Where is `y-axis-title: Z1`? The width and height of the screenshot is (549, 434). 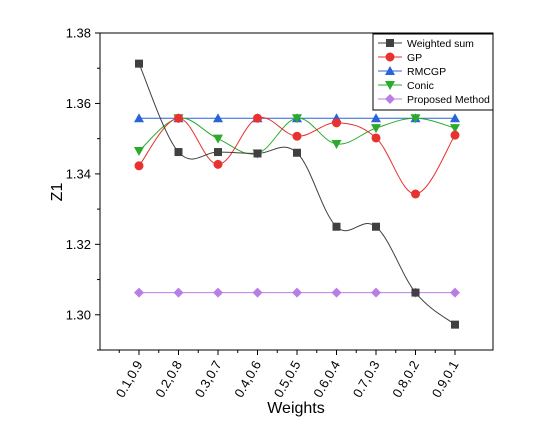 y-axis-title: Z1 is located at coordinates (57, 192).